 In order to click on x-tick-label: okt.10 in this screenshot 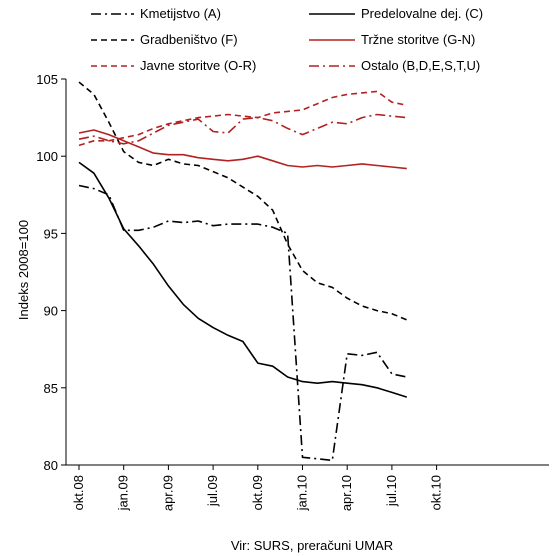, I will do `click(436, 492)`.